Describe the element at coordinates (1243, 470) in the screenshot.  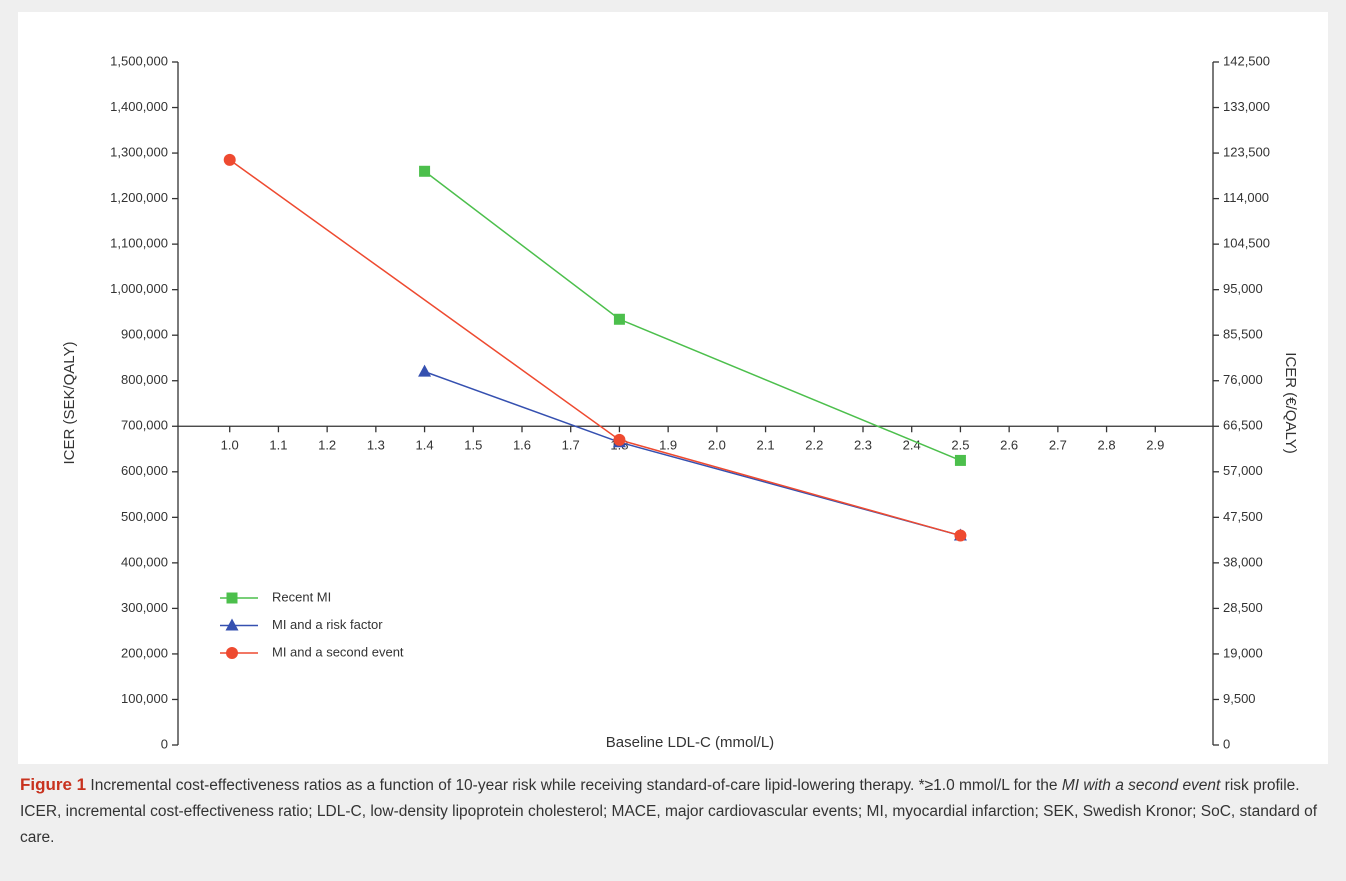
I see `y2-tick-label: 57,000` at that location.